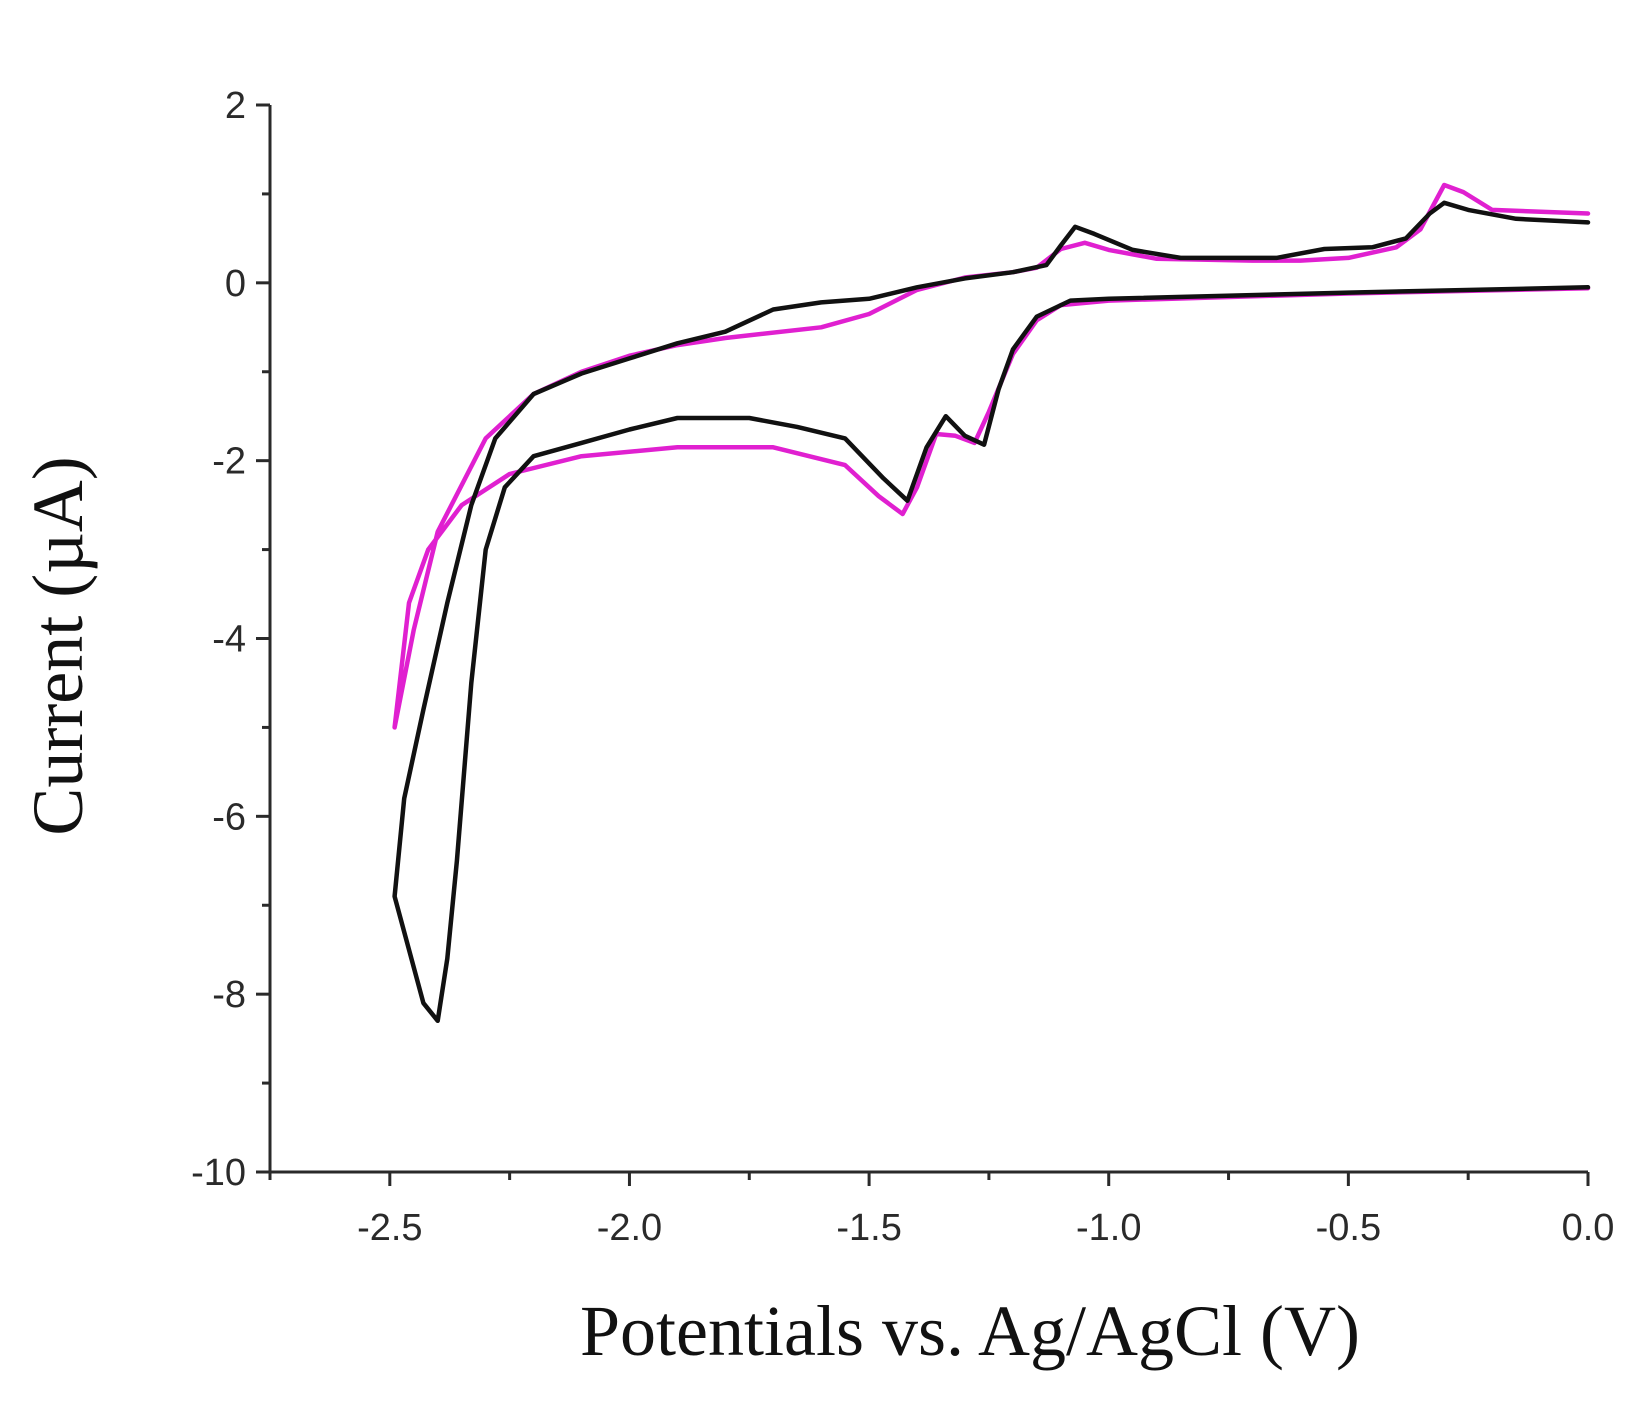  Describe the element at coordinates (1108, 1228) in the screenshot. I see `x-tick-label: -1.0` at that location.